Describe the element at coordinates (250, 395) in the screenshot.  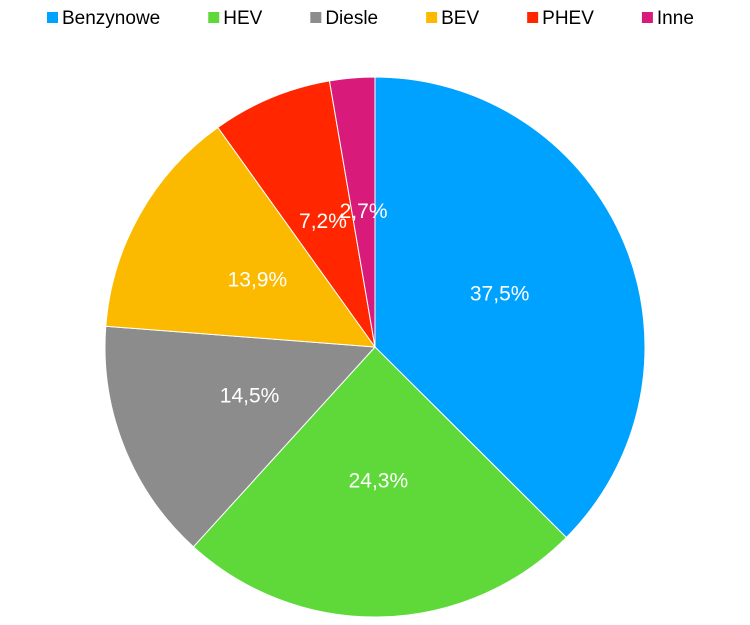
I see `slice-label: 14,5%` at that location.